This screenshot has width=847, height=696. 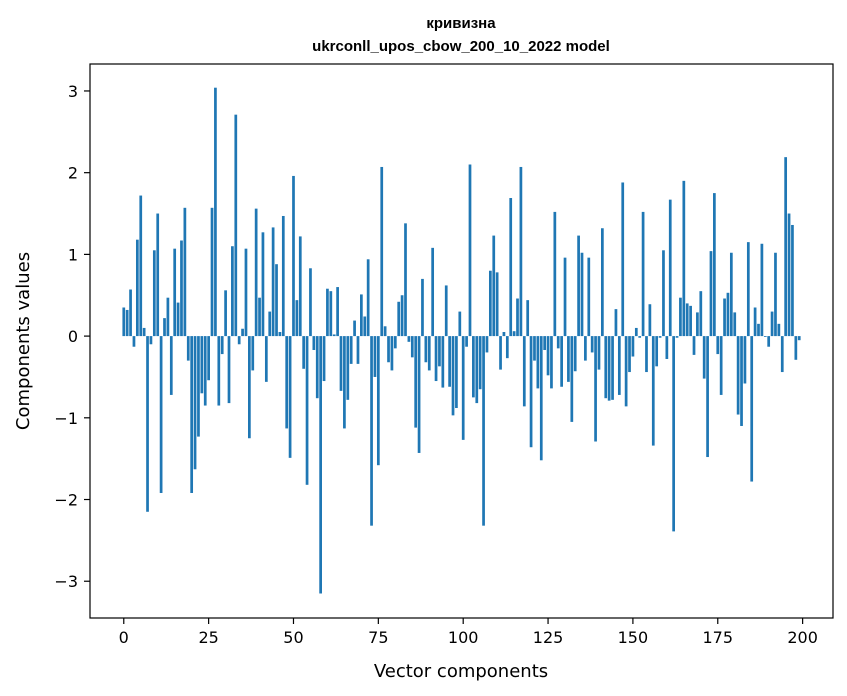 I want to click on y-axis-label: Components values, so click(x=23, y=341).